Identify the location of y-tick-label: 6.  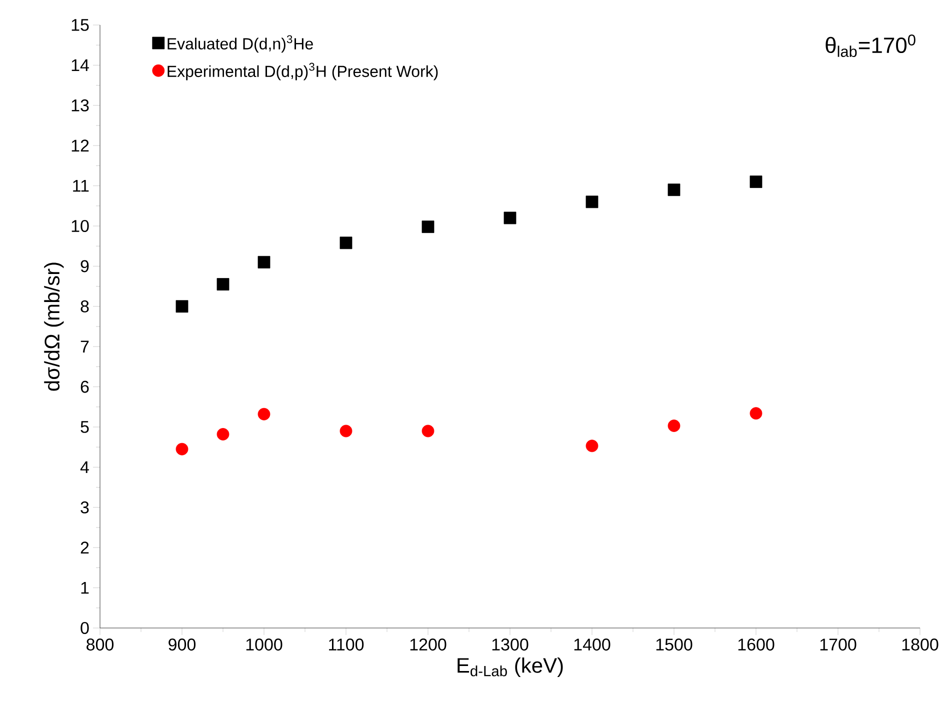
(84, 386).